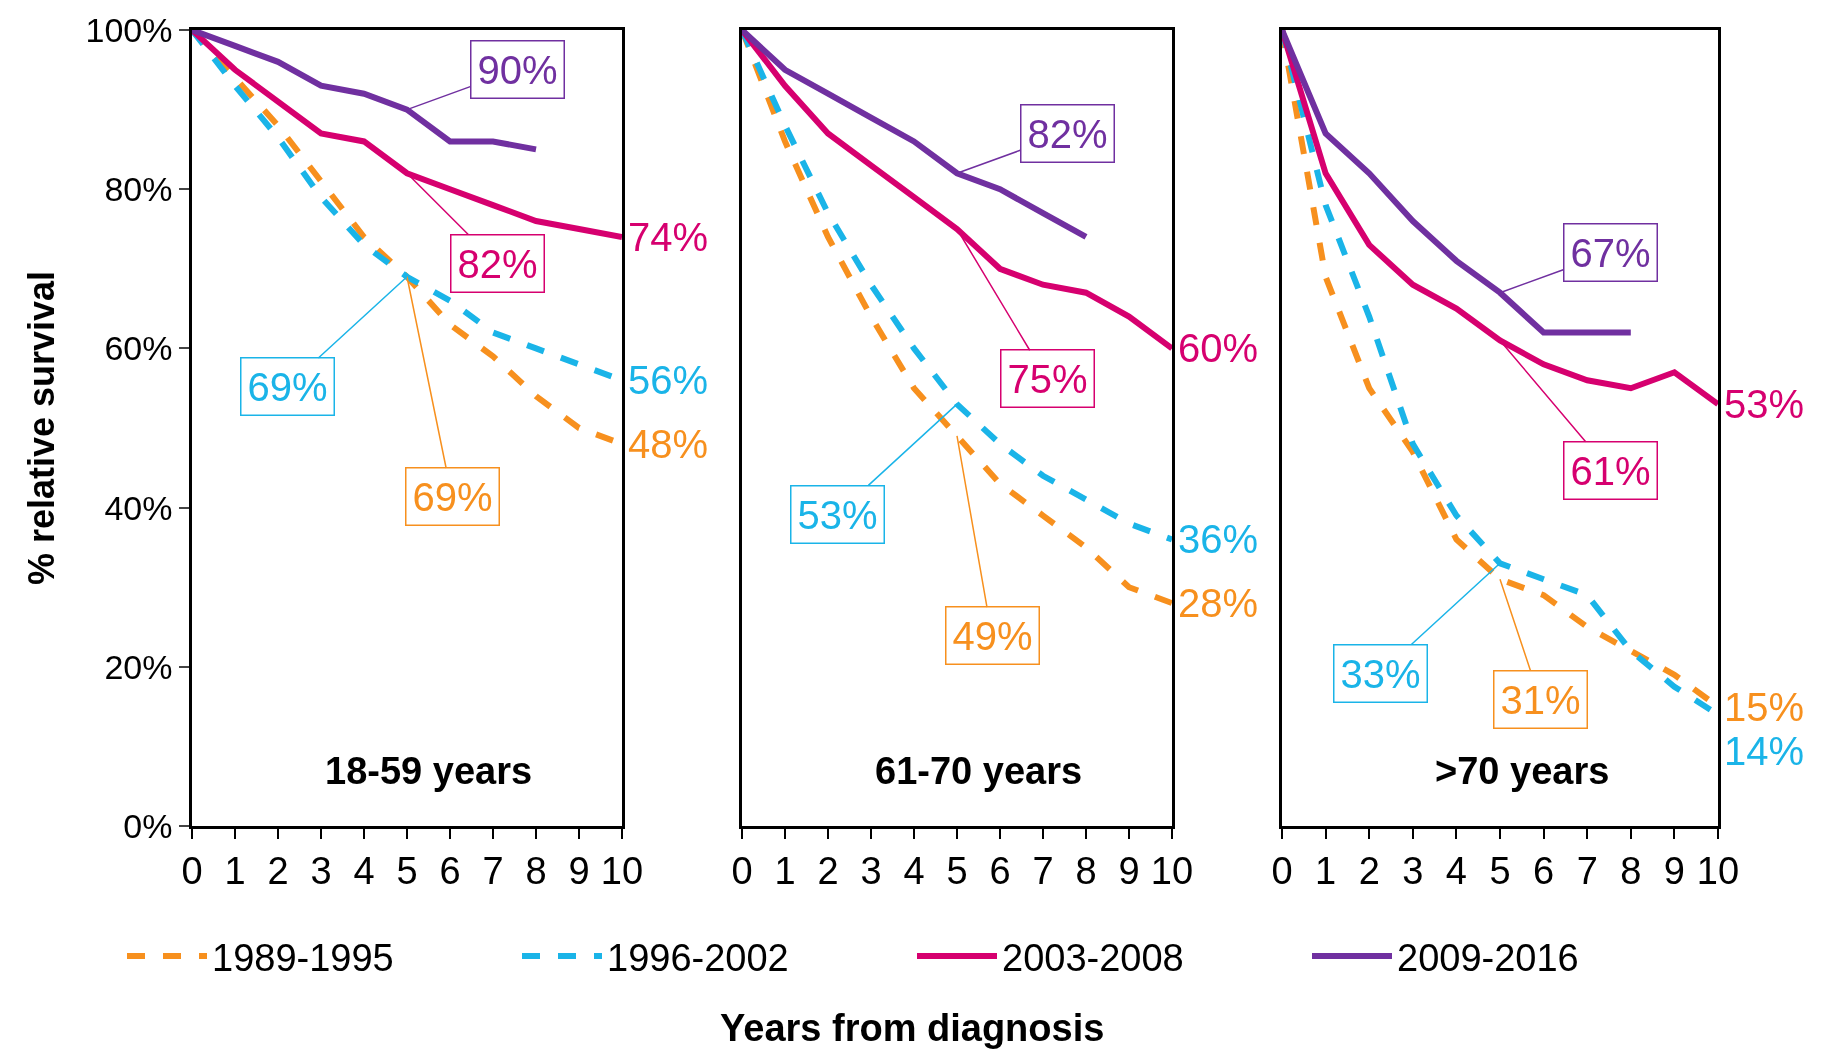  What do you see at coordinates (138, 507) in the screenshot?
I see `y-tick-label: 40%` at bounding box center [138, 507].